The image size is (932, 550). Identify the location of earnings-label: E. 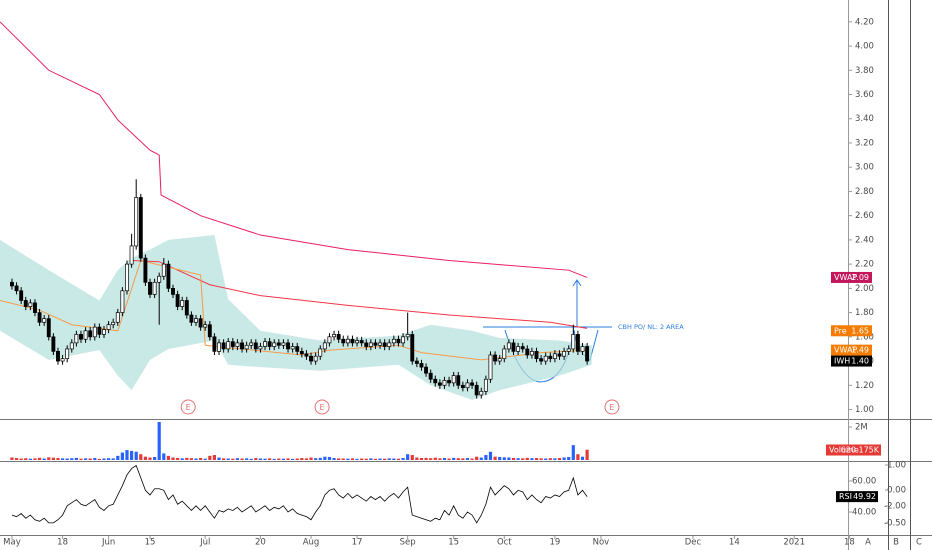
(188, 407).